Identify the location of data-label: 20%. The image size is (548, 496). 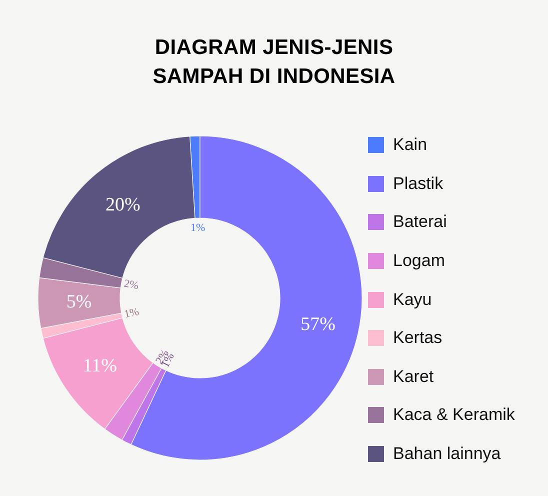
(122, 205).